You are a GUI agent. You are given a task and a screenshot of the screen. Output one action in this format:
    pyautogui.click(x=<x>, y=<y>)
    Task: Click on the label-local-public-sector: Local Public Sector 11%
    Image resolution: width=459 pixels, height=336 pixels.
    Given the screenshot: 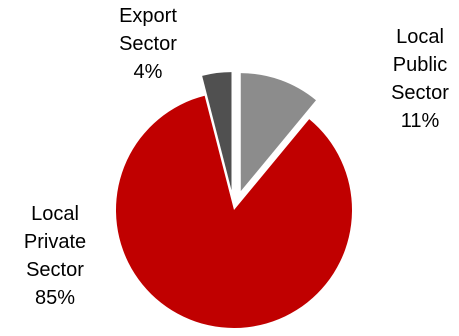 What is the action you would take?
    pyautogui.click(x=420, y=79)
    